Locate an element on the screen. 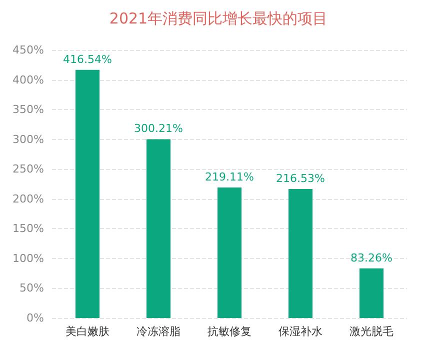 The height and width of the screenshot is (356, 437). y-tick-label: 300% is located at coordinates (28, 139).